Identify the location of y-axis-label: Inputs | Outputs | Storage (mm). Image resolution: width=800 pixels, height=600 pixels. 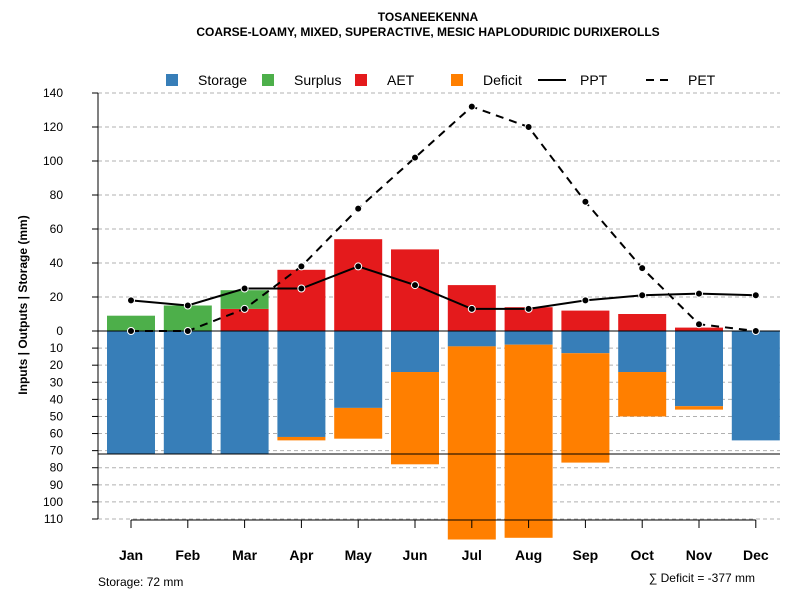
(23, 304).